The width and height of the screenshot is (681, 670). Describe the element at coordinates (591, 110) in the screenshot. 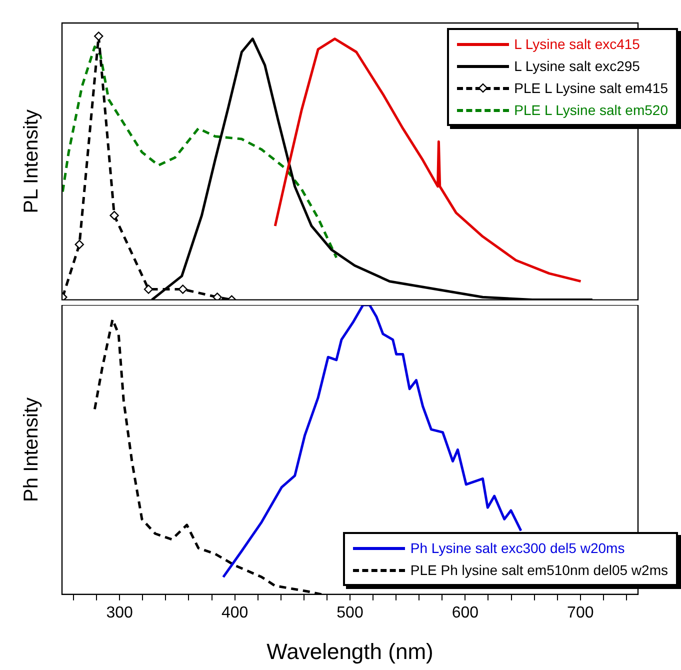

I see `legend-label: PLE L Lysine salt em520` at that location.